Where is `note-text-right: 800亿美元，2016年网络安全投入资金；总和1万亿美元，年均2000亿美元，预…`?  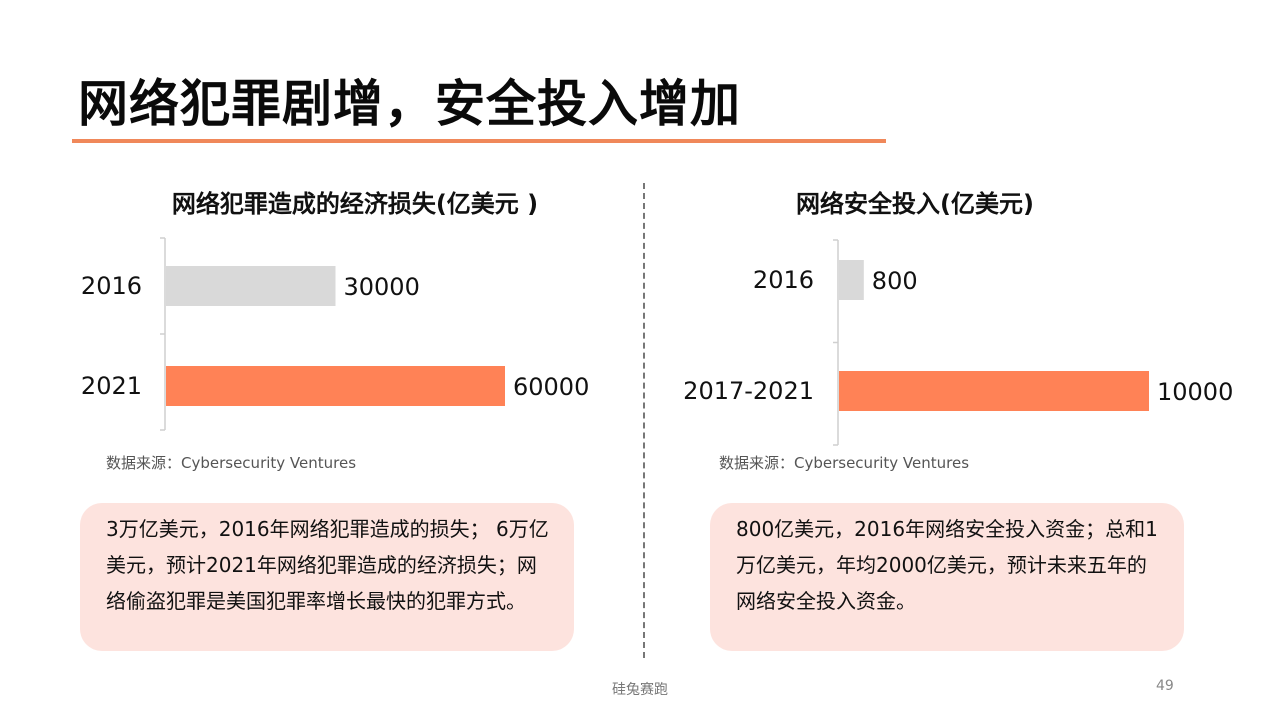 note-text-right: 800亿美元，2016年网络安全投入资金；总和1万亿美元，年均2000亿美元，预… is located at coordinates (947, 565).